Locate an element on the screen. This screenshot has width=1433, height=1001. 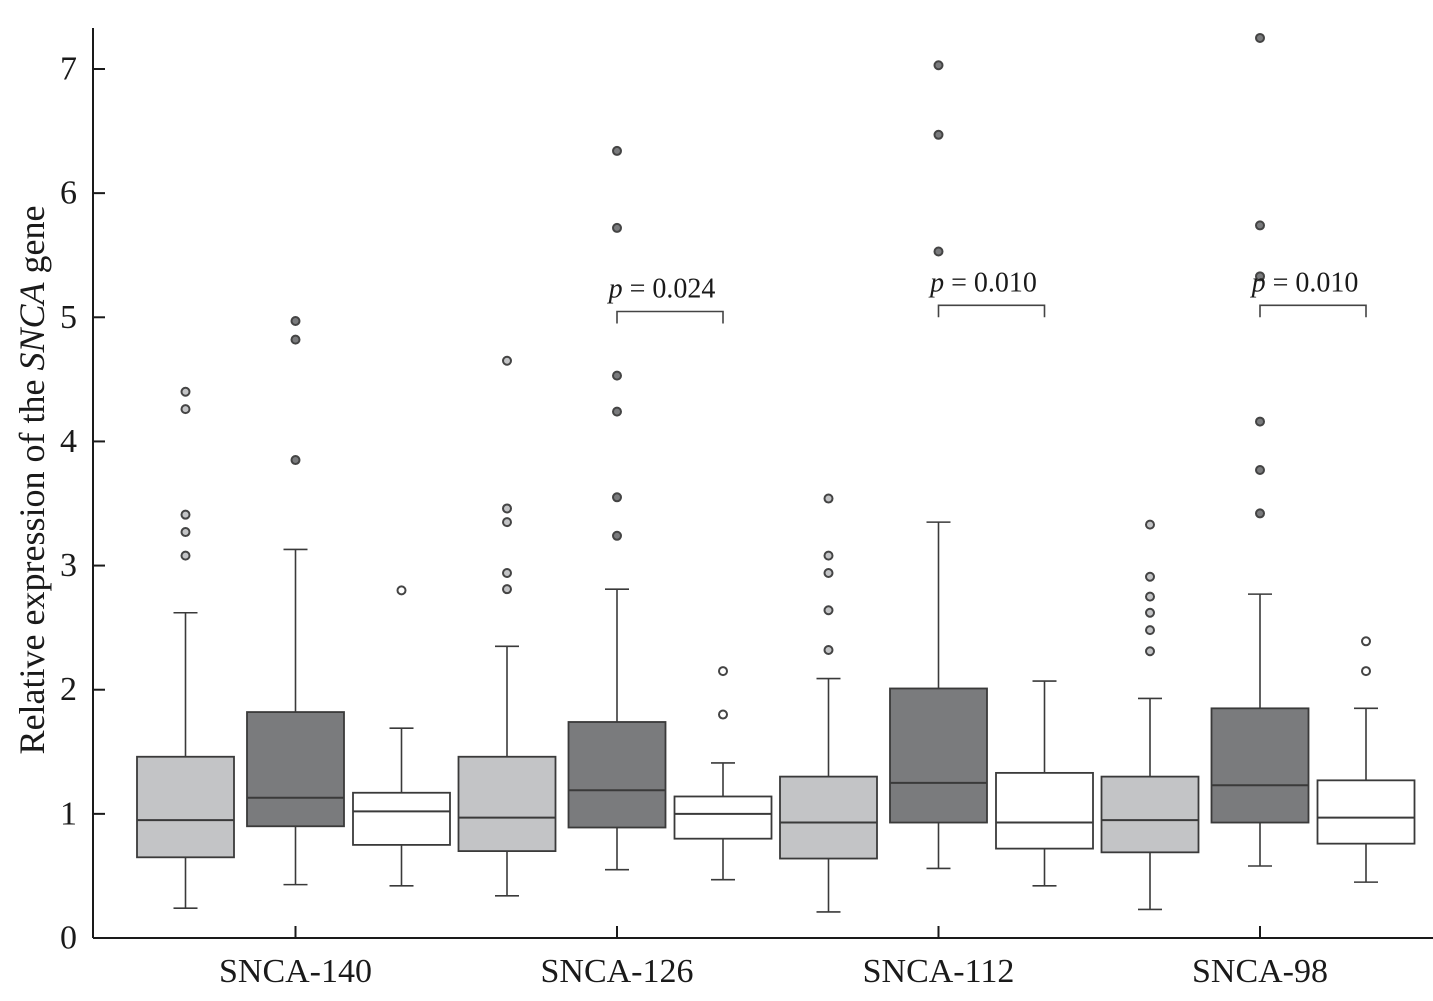
x-tick-label: SNCA-112 is located at coordinates (939, 971).